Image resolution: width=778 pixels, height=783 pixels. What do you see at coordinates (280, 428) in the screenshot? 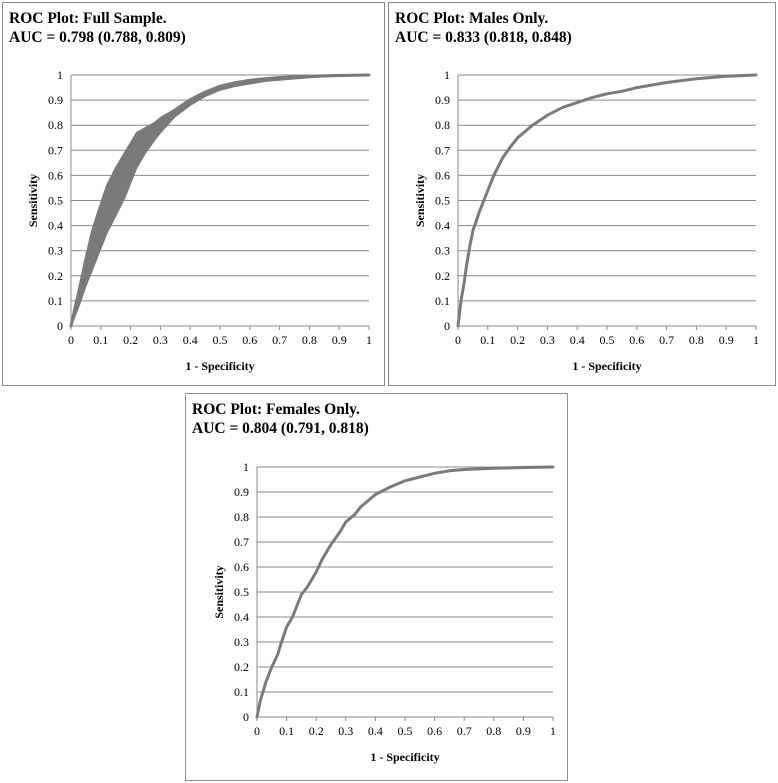
I see `chart-subtitle: AUC = 0.804 (0.791, 0.818)` at bounding box center [280, 428].